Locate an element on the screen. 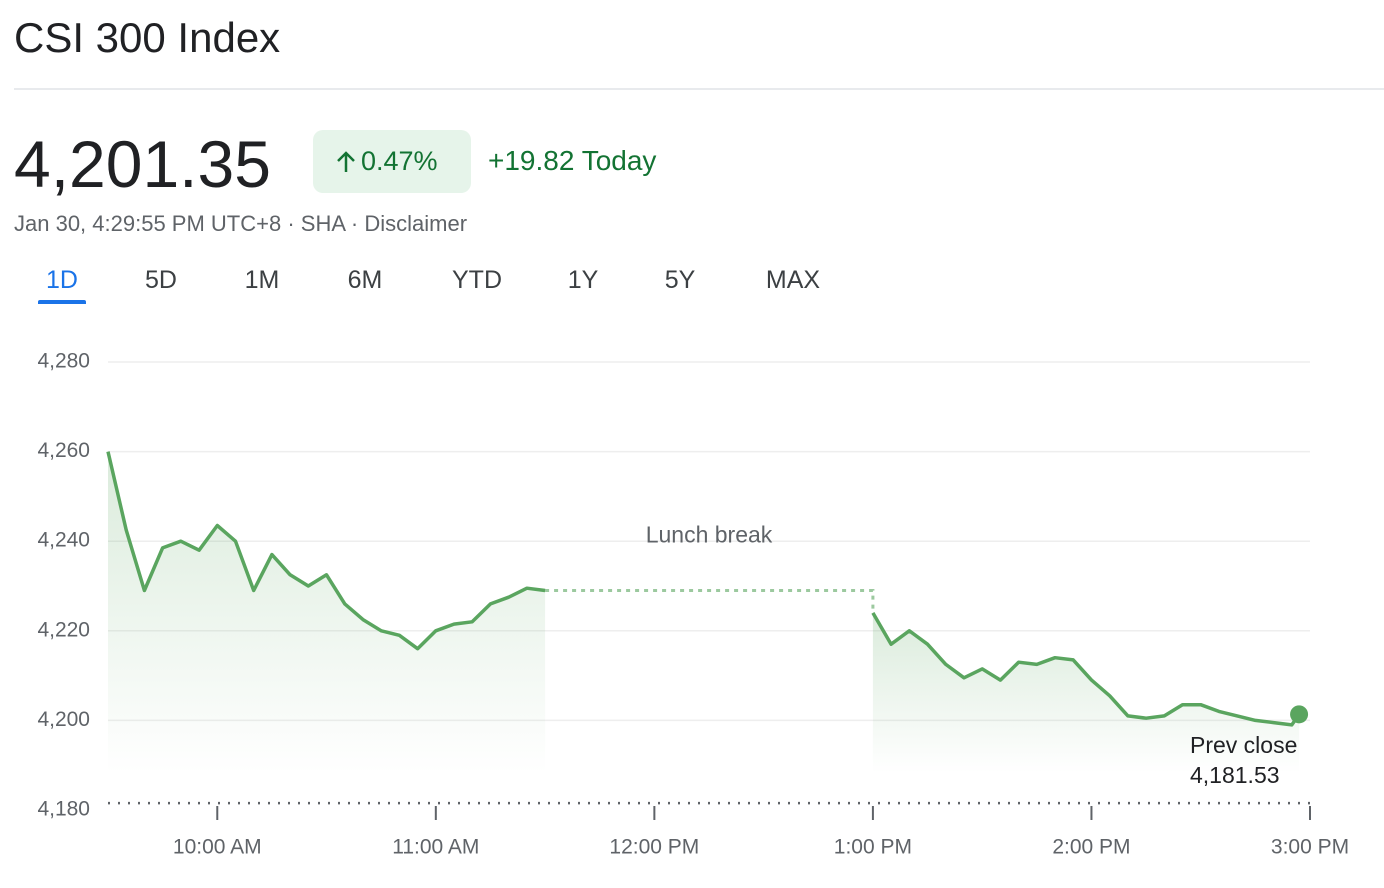  up-arrow-icon is located at coordinates (346, 161).